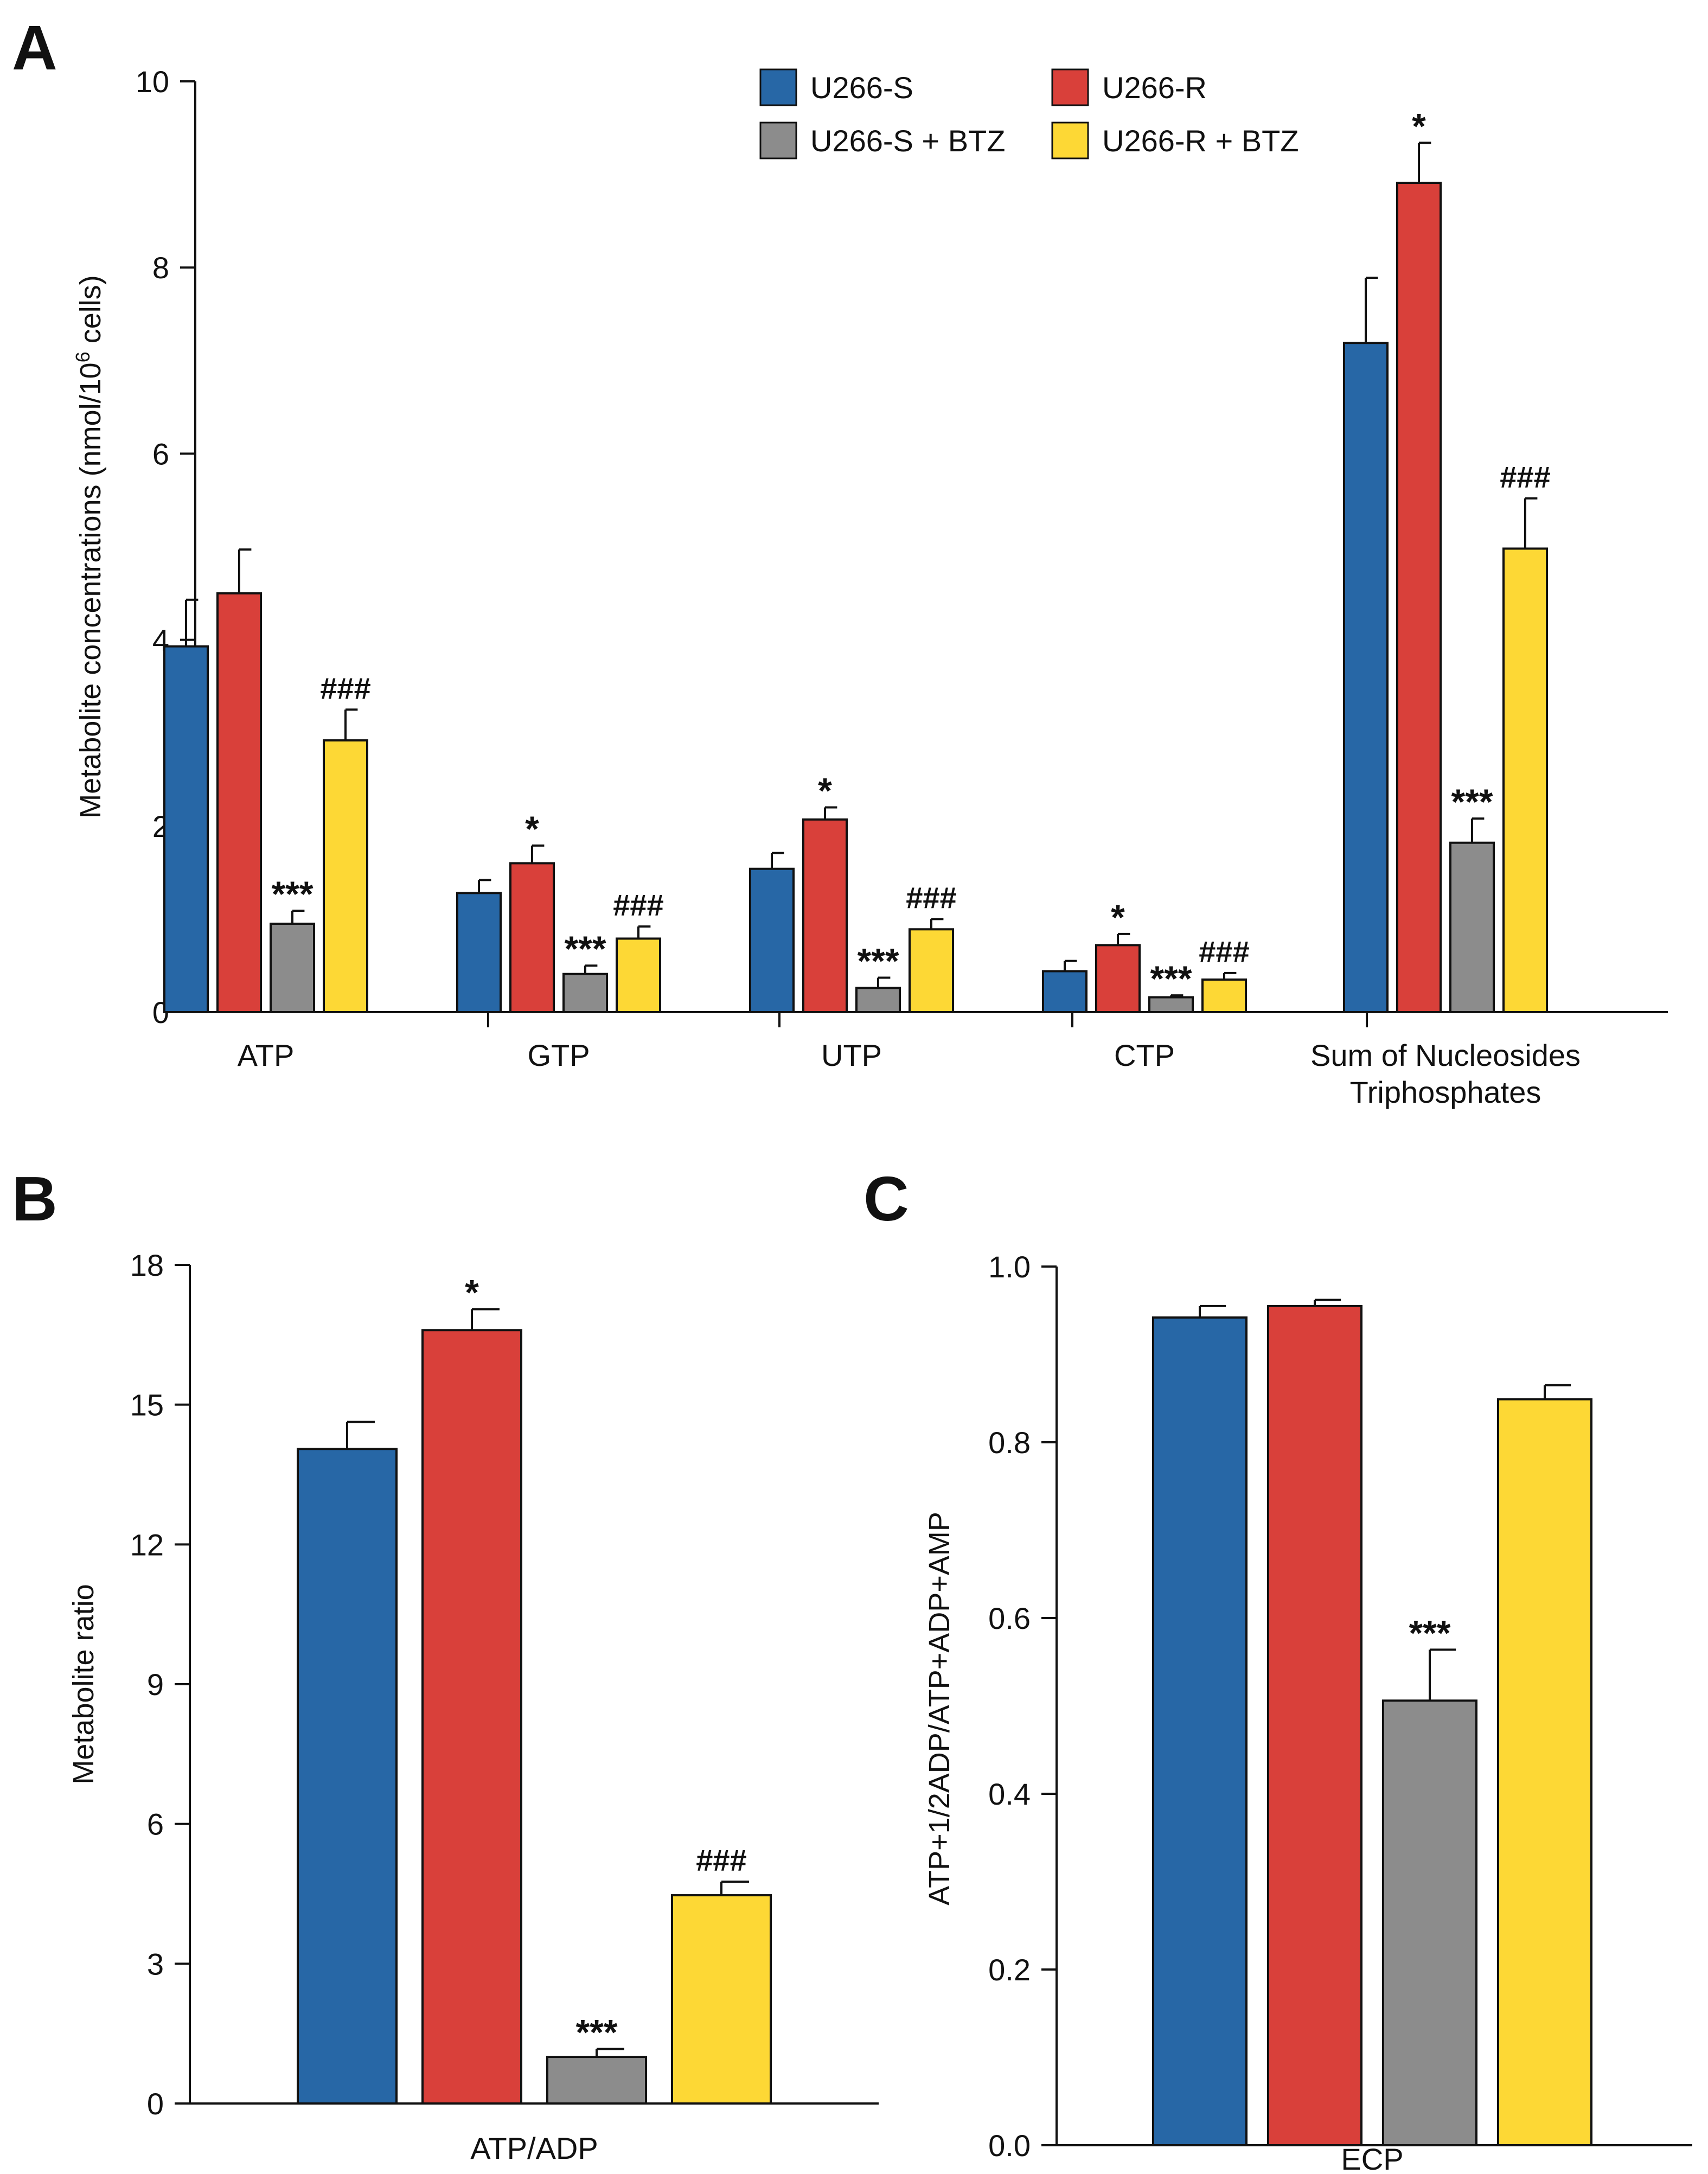 The width and height of the screenshot is (1708, 2174). What do you see at coordinates (886, 1198) in the screenshot?
I see `panel-c-letter: C` at bounding box center [886, 1198].